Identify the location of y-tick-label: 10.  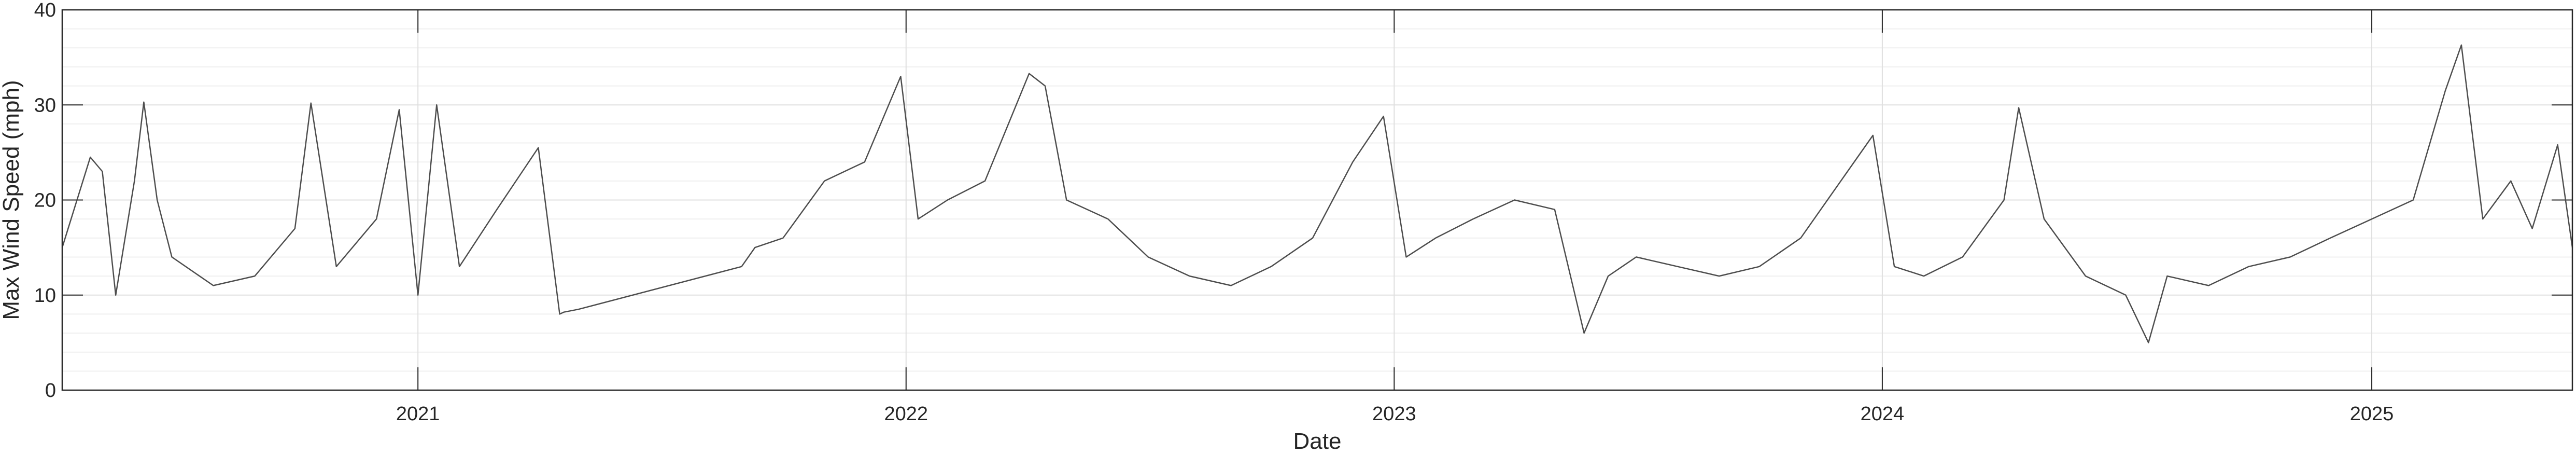
(45, 296).